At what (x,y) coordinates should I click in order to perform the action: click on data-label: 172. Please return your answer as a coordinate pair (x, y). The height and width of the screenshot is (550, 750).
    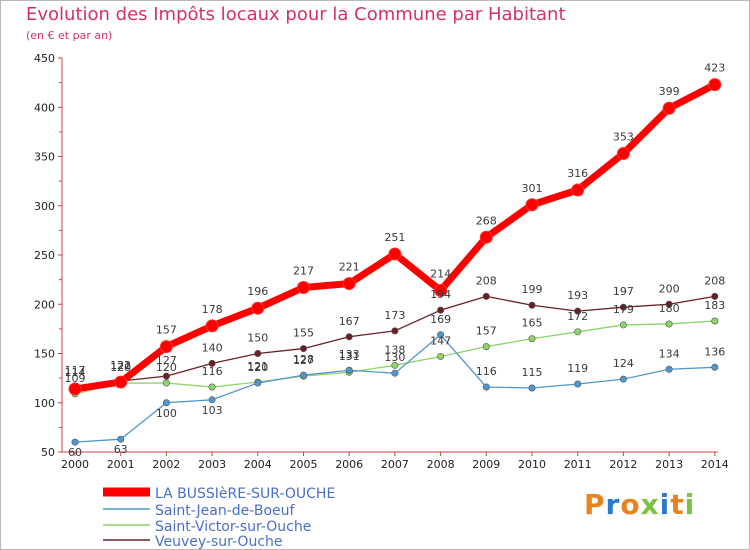
    Looking at the image, I should click on (577, 316).